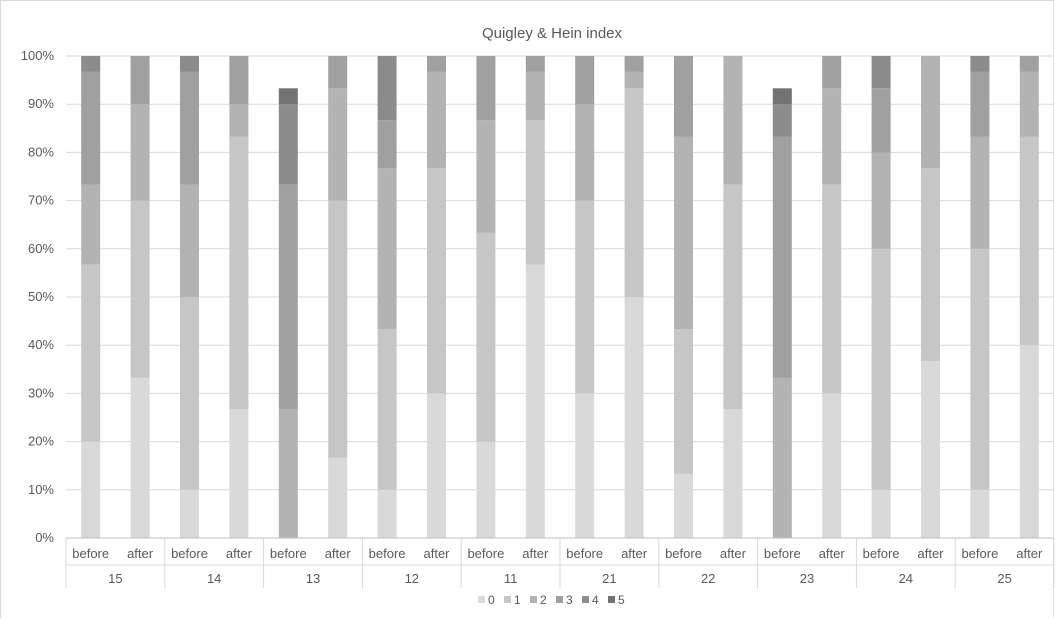  I want to click on legend-label-2: 2, so click(543, 600).